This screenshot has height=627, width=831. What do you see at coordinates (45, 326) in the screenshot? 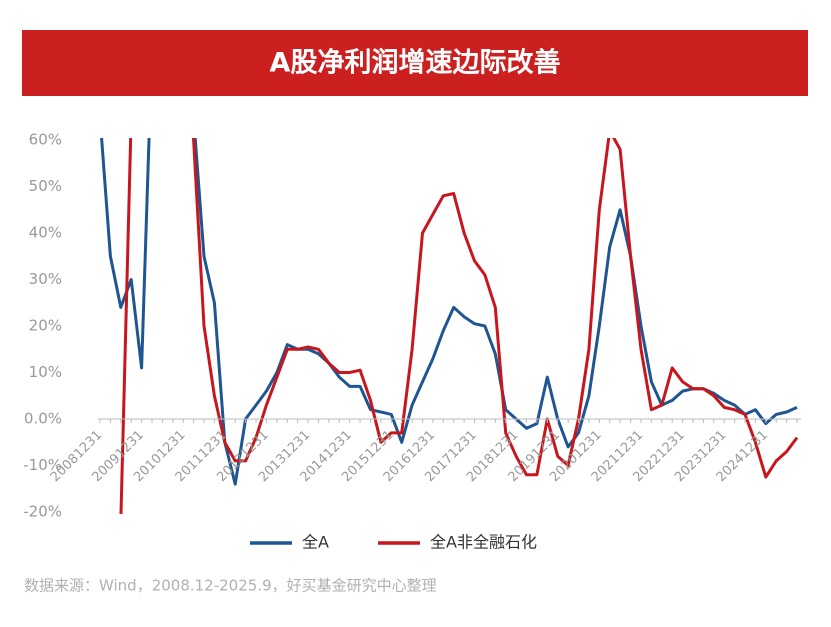
I see `y-tick-label: 20%` at bounding box center [45, 326].